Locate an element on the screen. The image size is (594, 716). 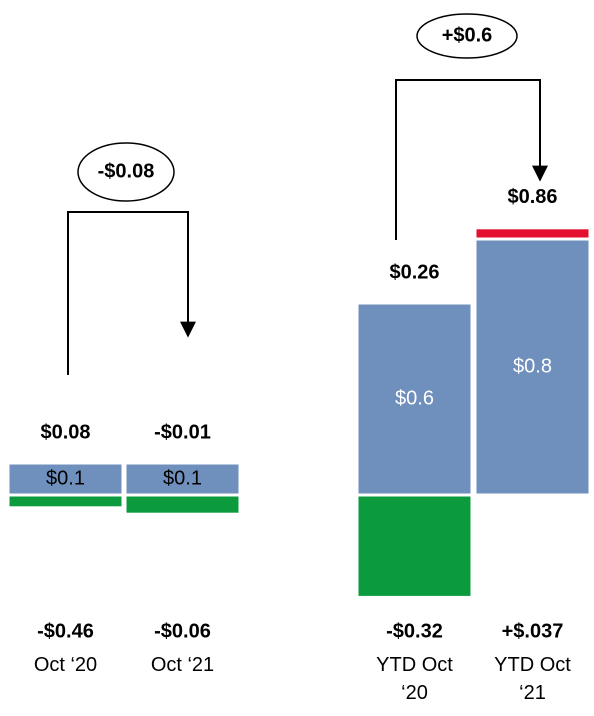
total-label: $0.08 is located at coordinates (65, 432).